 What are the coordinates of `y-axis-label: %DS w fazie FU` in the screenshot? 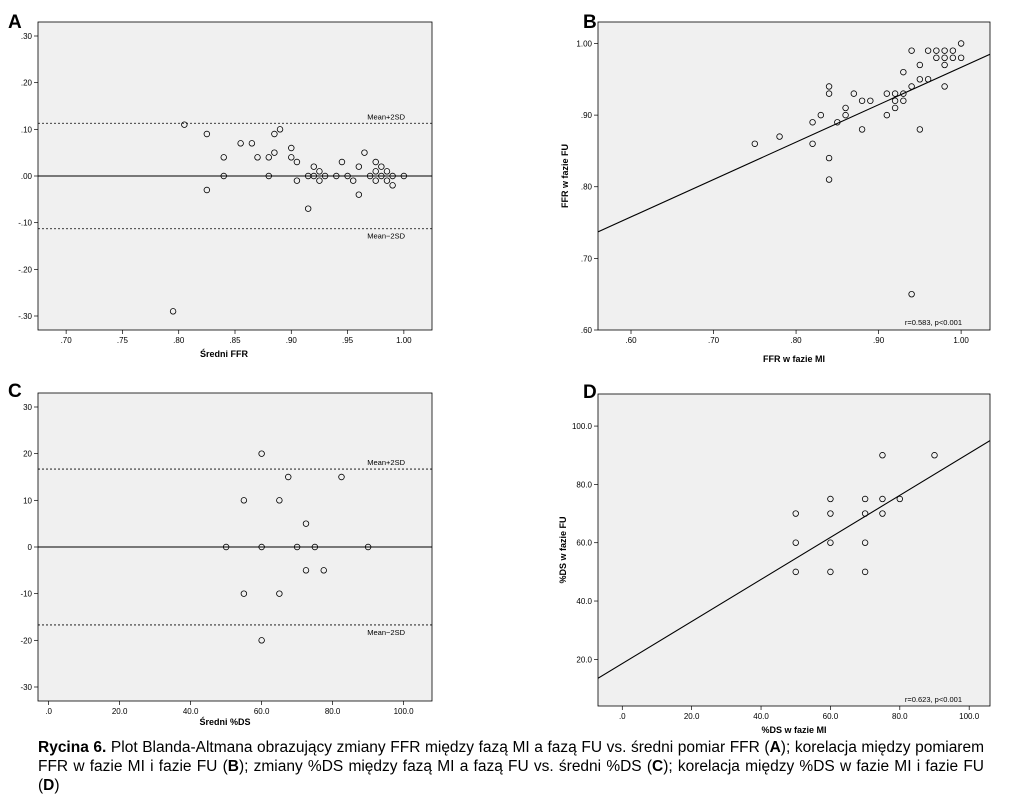 It's located at (563, 549).